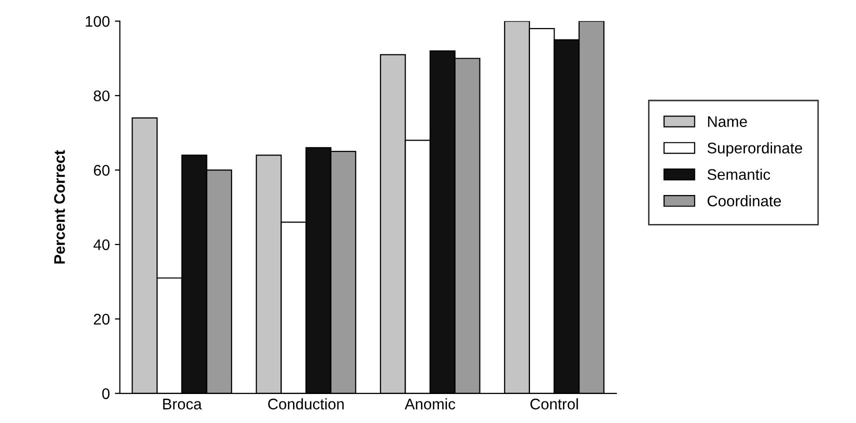 This screenshot has height=423, width=856. What do you see at coordinates (727, 122) in the screenshot?
I see `legend-label: Name` at bounding box center [727, 122].